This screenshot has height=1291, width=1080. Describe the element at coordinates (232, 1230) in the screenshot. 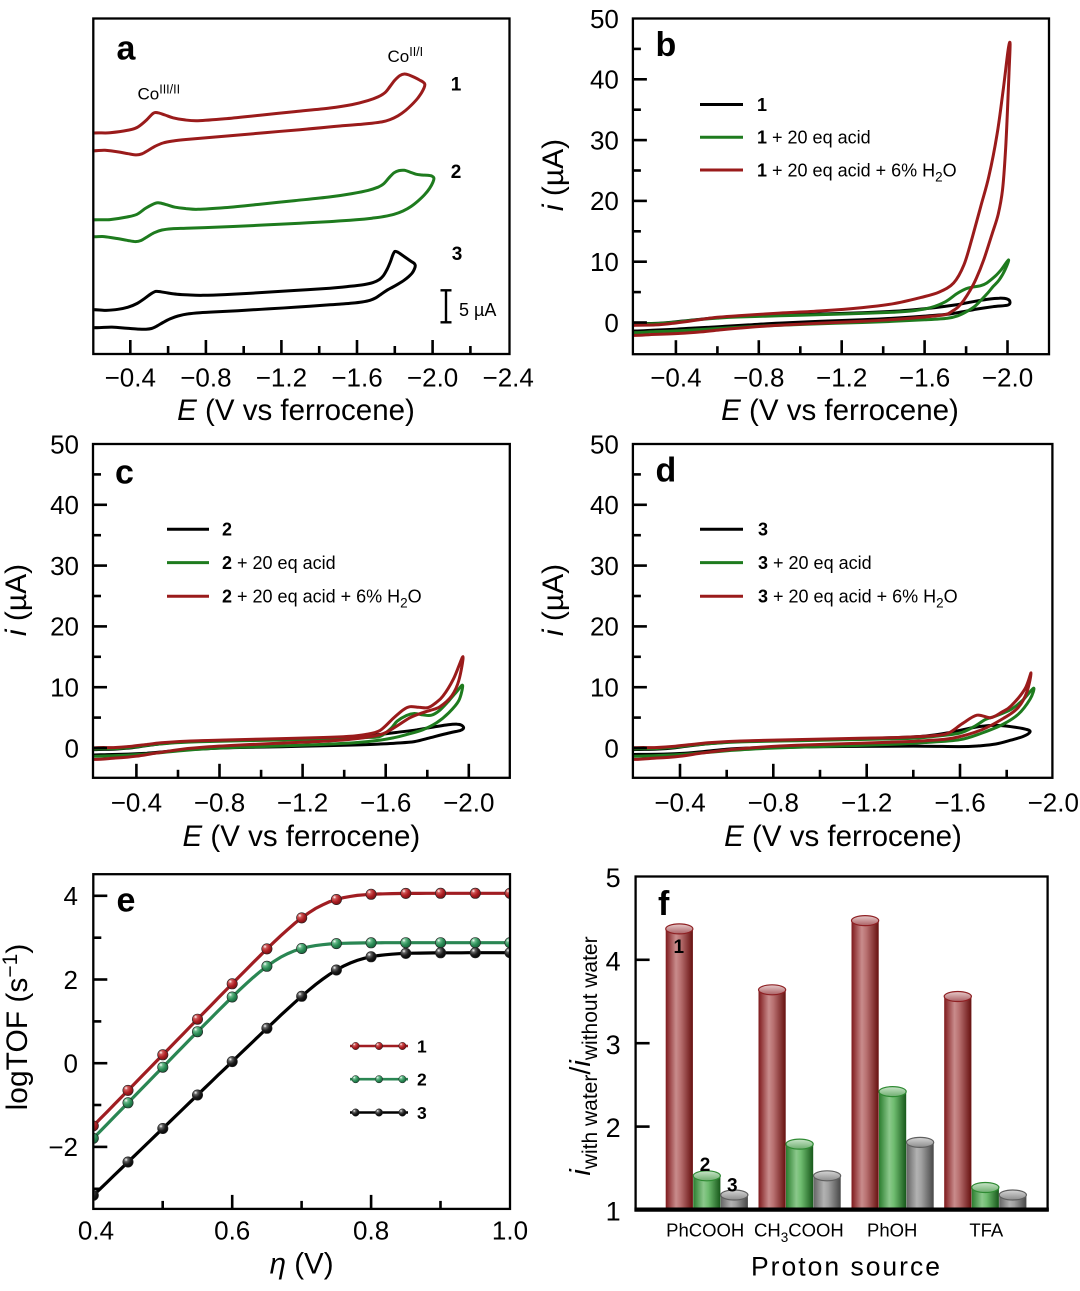

I see `svg-text: 0.6` at that location.